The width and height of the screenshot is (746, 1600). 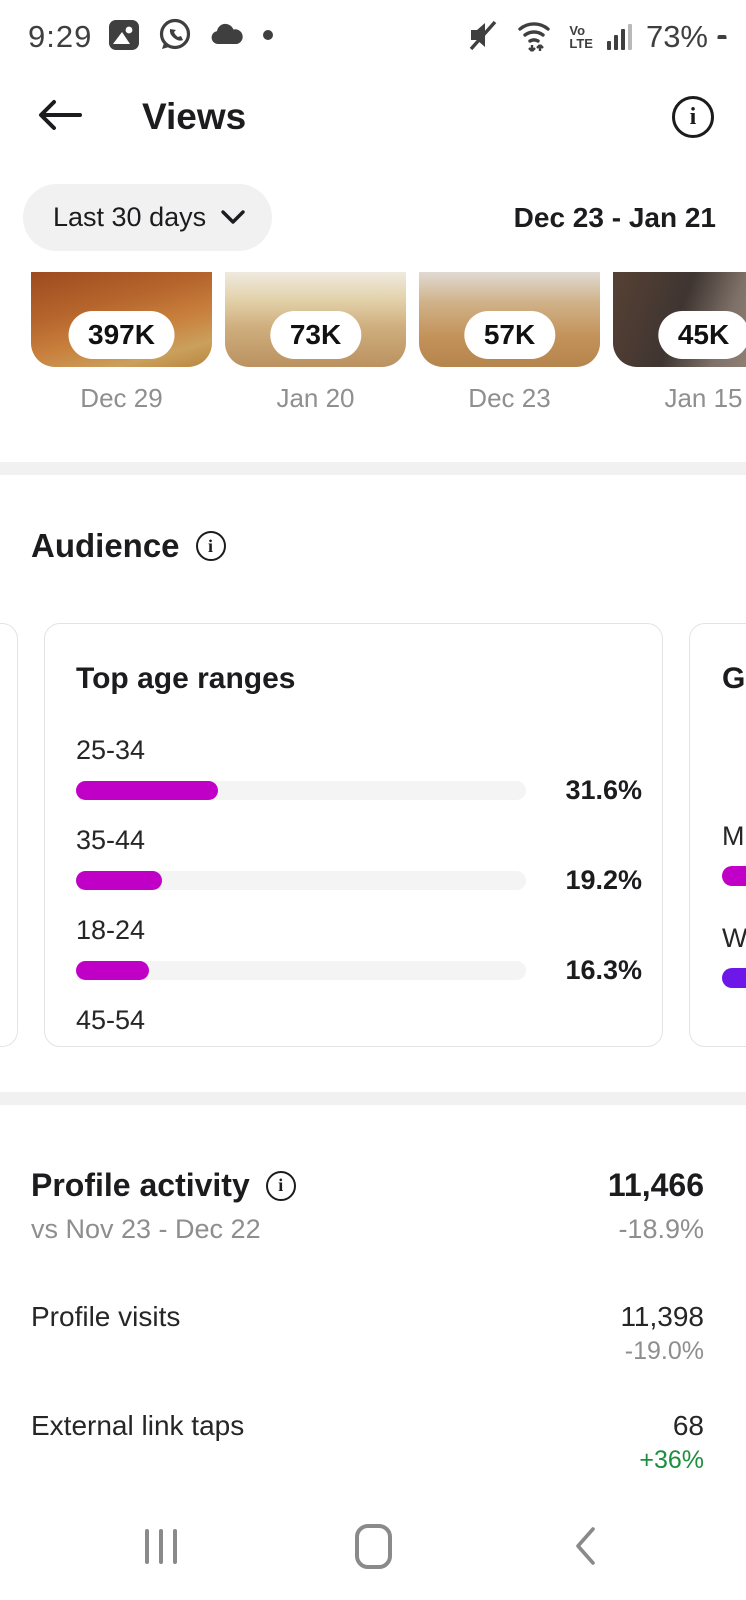 I want to click on wifi-icon, so click(x=535, y=37).